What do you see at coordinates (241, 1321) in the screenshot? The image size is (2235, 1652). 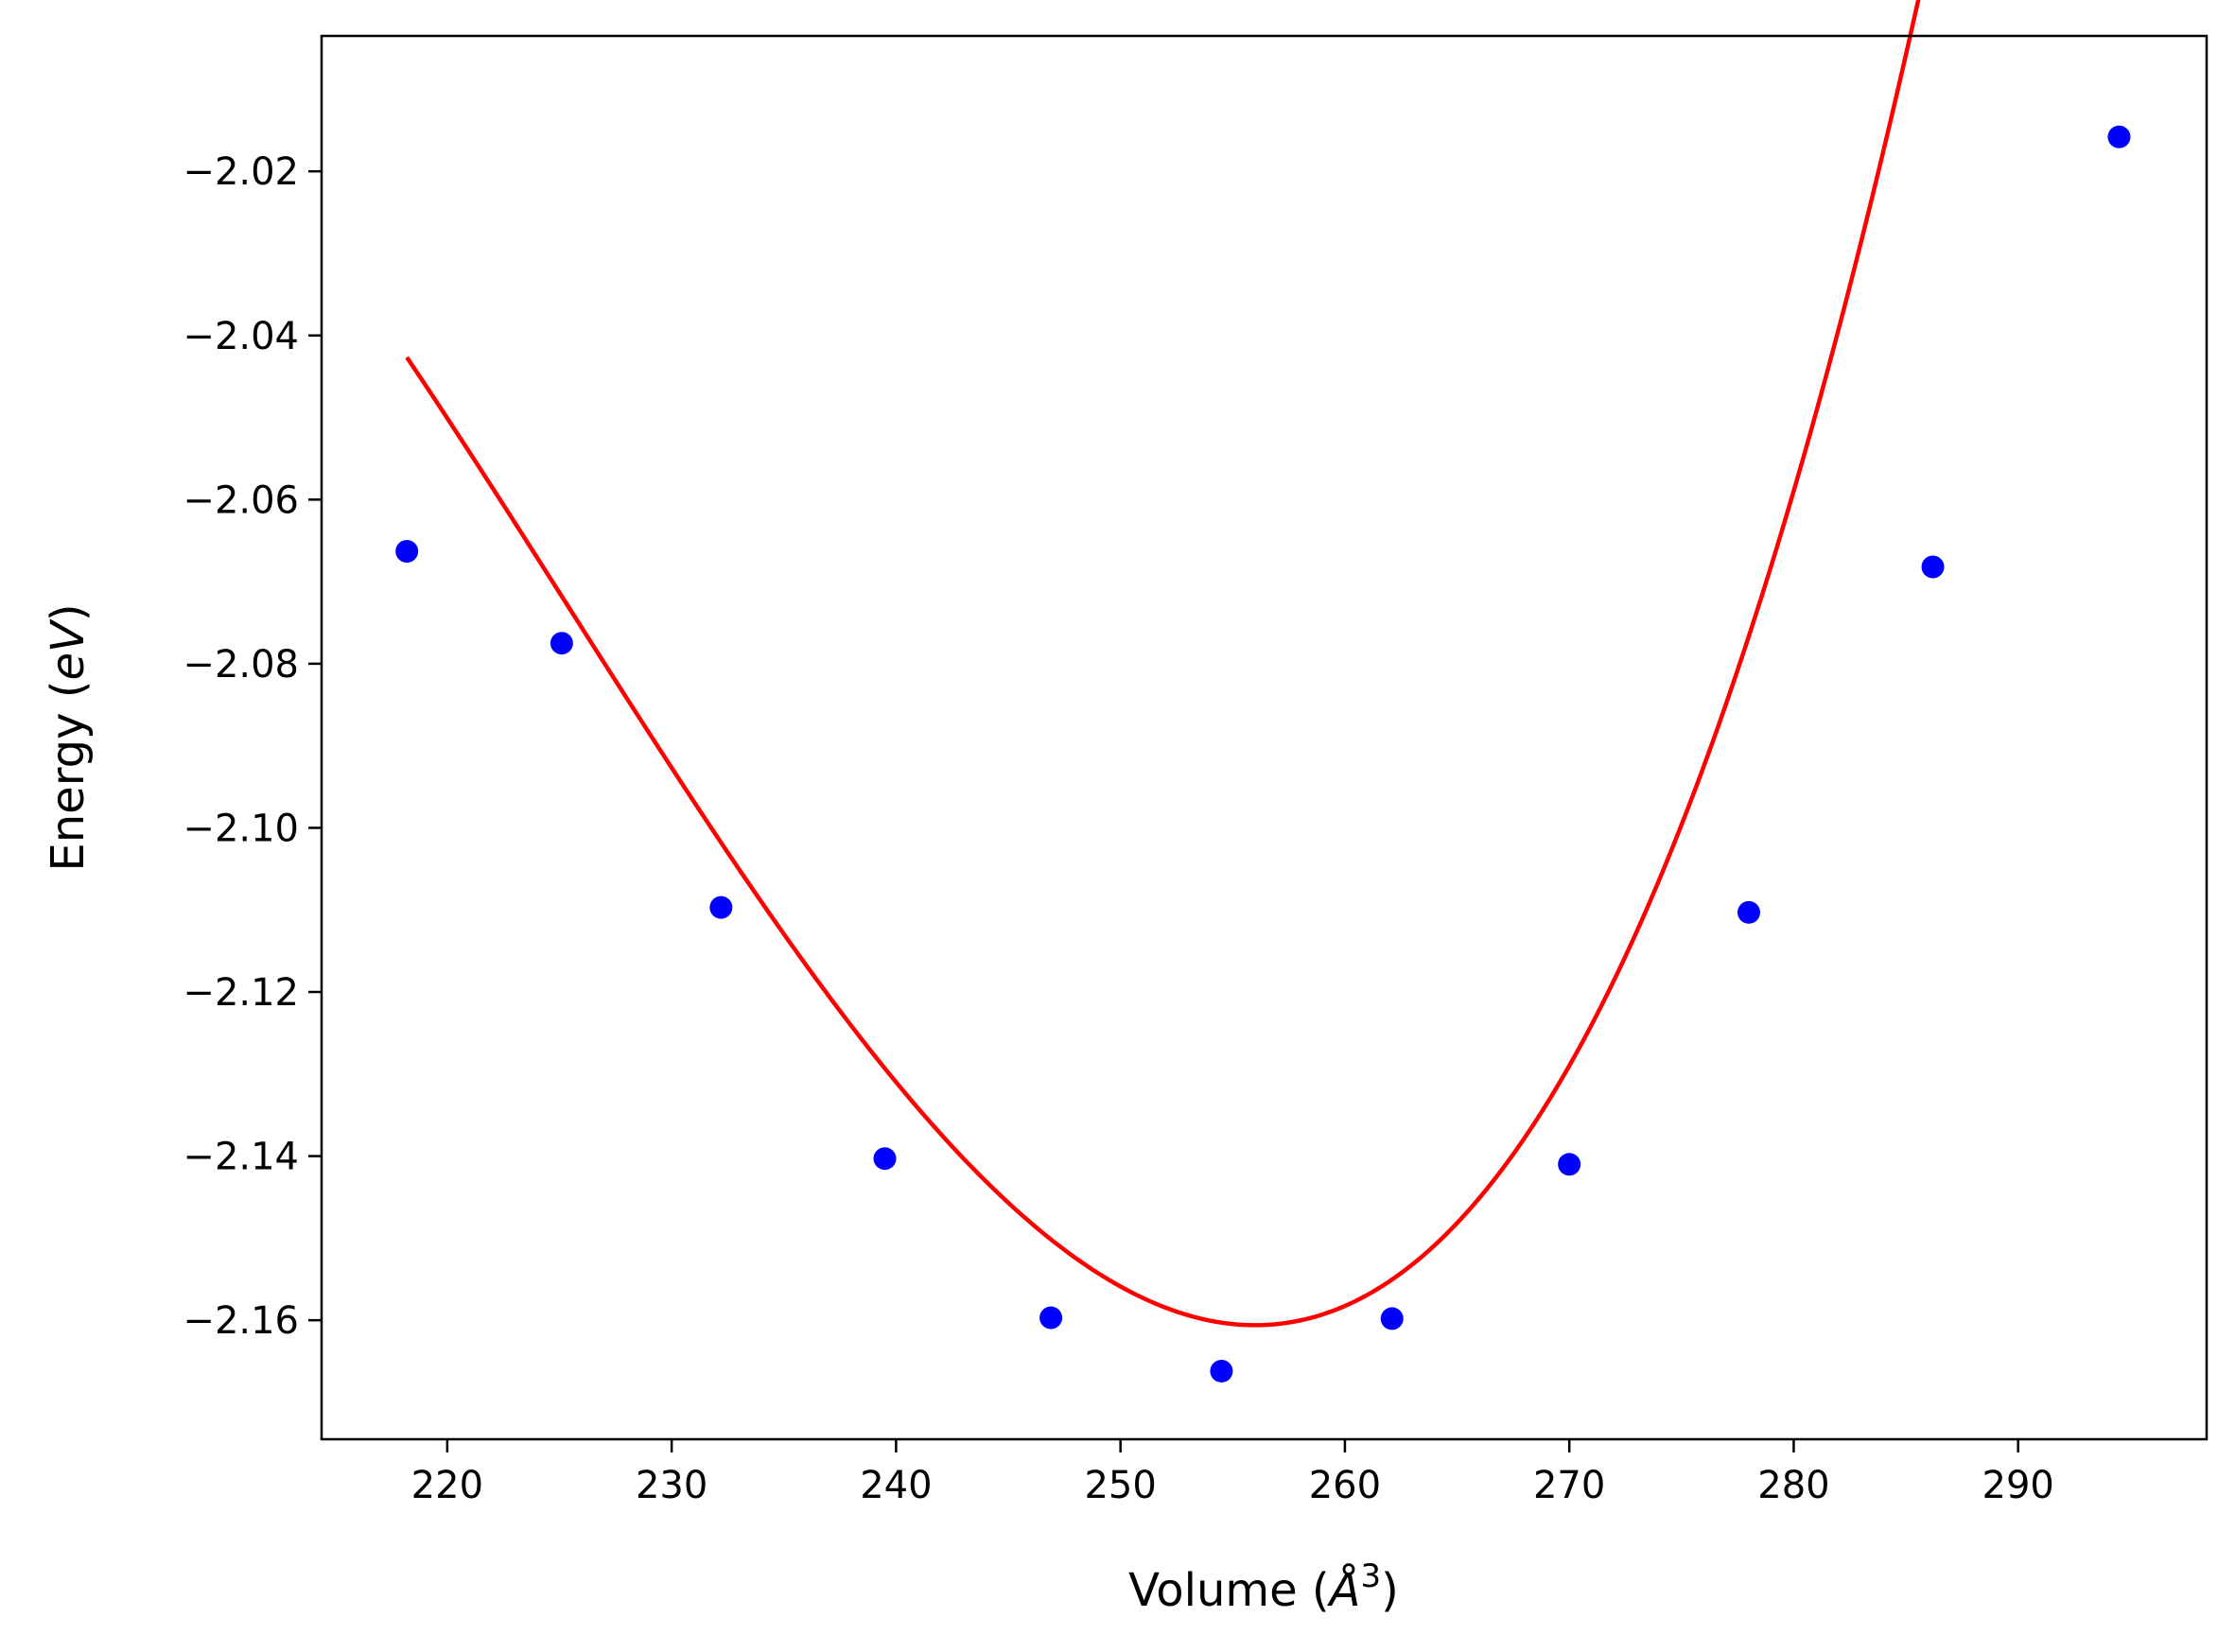 I see `y-tick-label: −2.16` at bounding box center [241, 1321].